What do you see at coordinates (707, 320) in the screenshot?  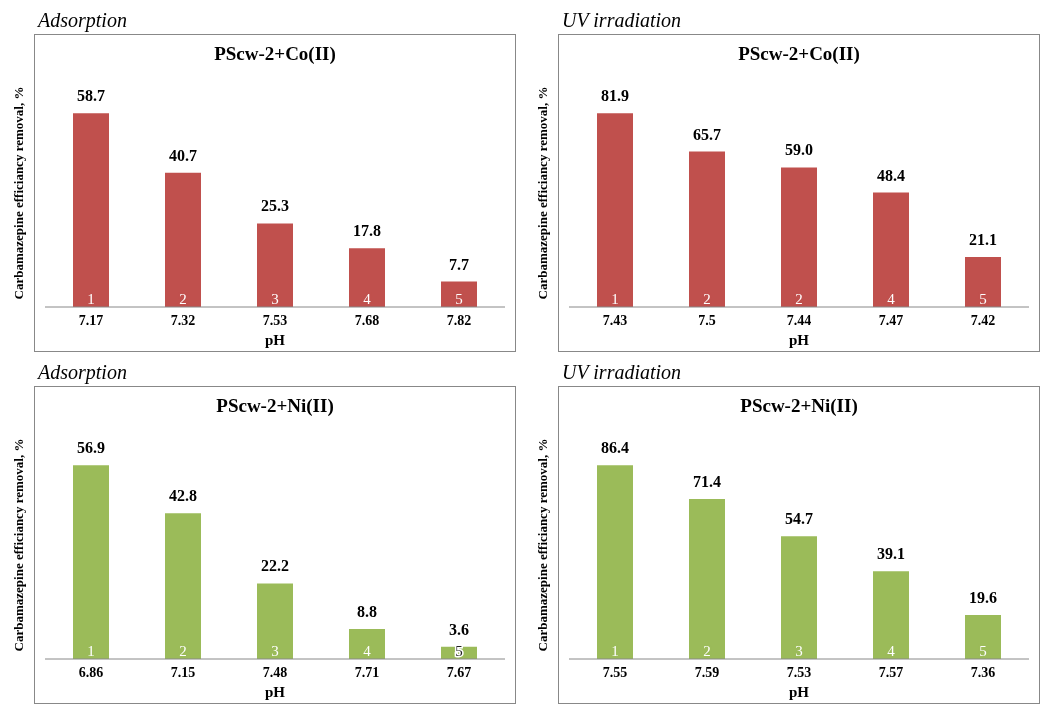 I see `x-tick-label: 7.5` at bounding box center [707, 320].